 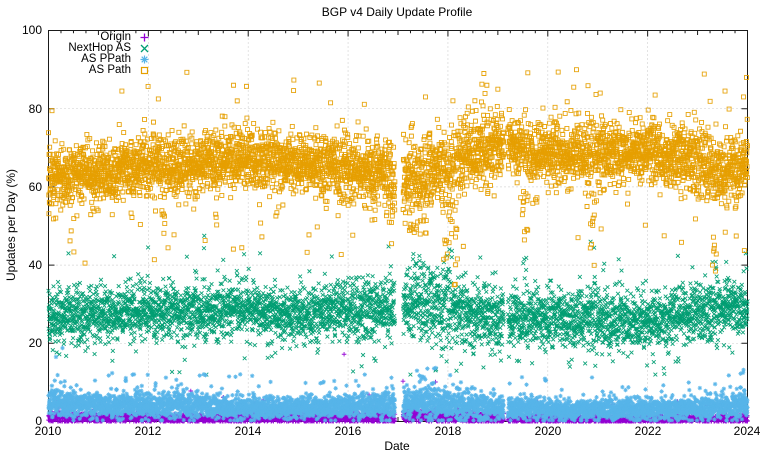 I want to click on x-tick-2012: 2012, so click(x=148, y=431).